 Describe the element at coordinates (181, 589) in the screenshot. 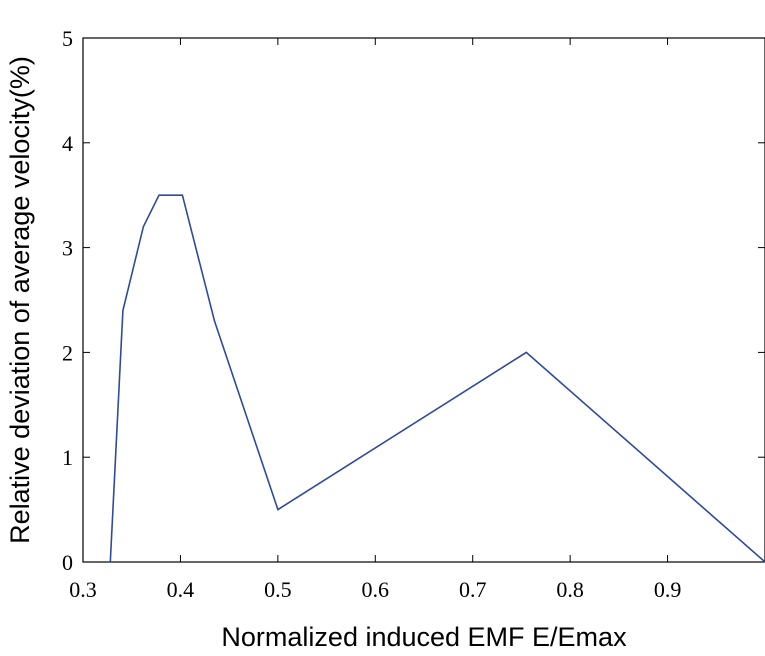

I see `x-tick-label: 0.4` at that location.